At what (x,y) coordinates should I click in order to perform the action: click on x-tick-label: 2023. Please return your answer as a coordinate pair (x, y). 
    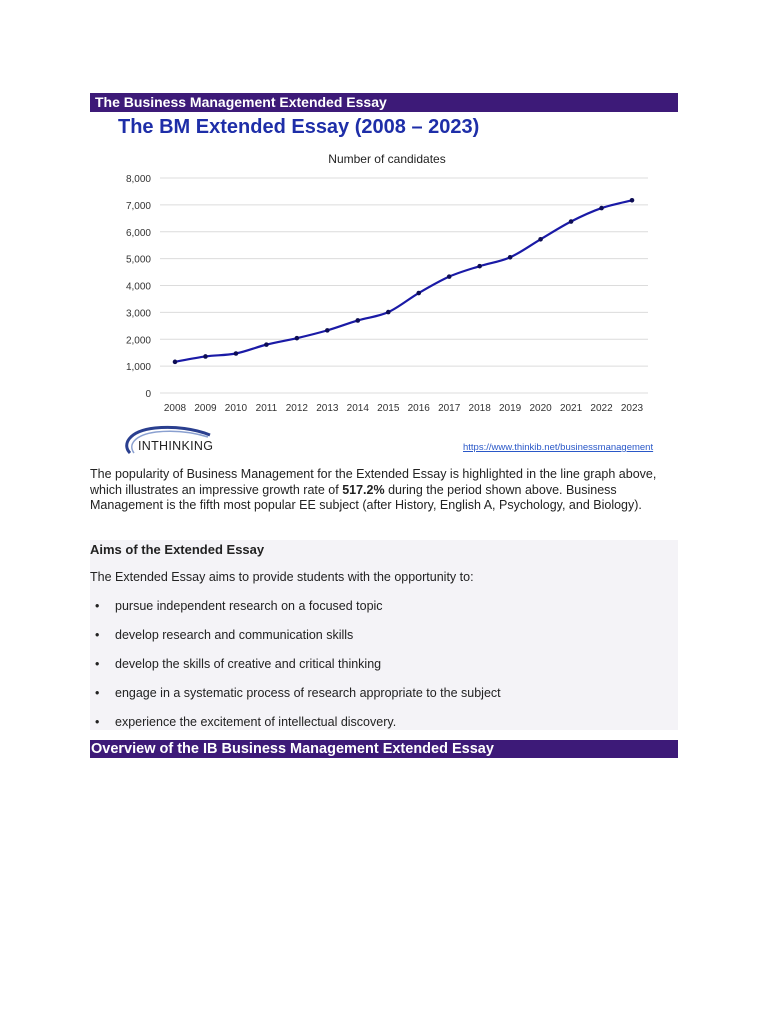
    Looking at the image, I should click on (632, 408).